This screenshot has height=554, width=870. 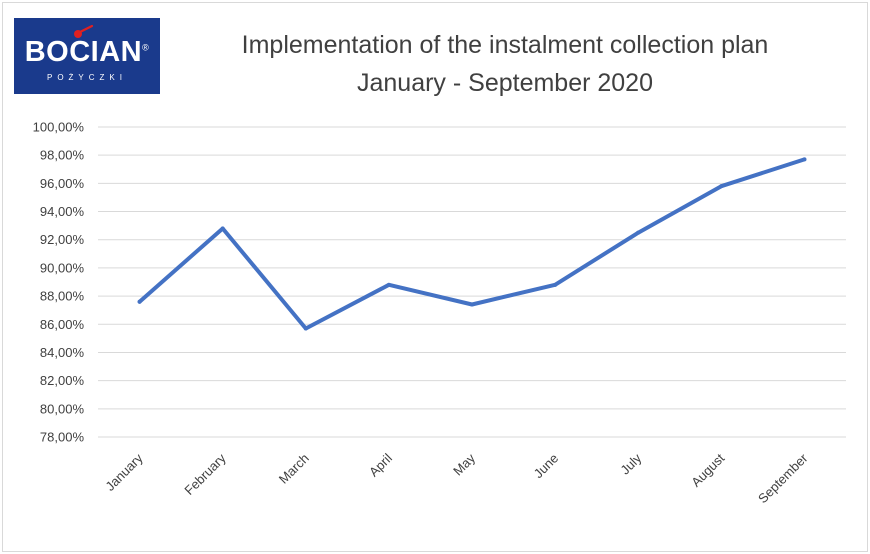 I want to click on x-tick-label: January, so click(x=124, y=472).